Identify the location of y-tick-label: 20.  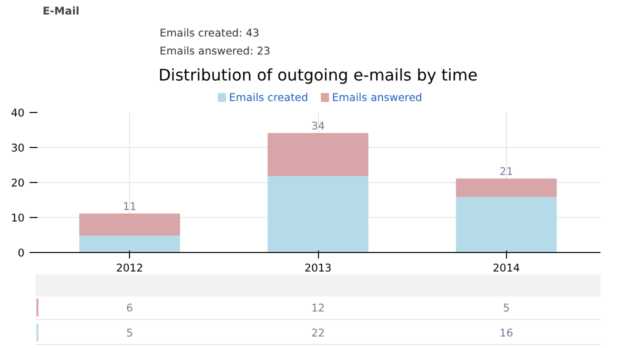
(17, 183).